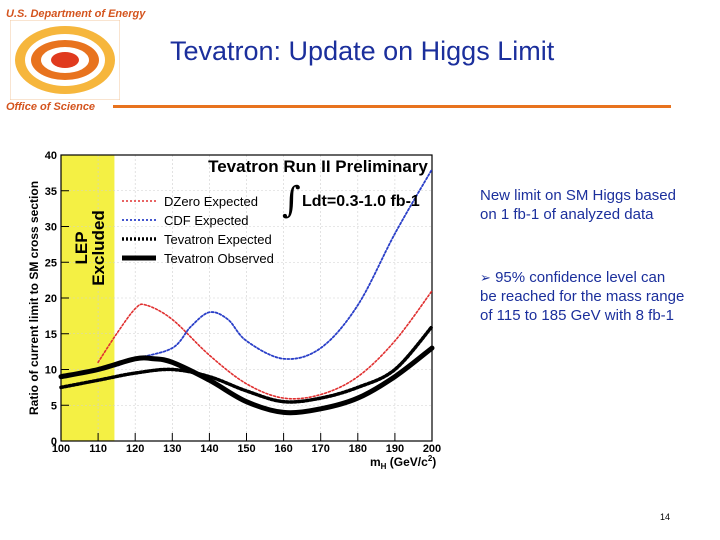 The image size is (720, 540). What do you see at coordinates (172, 449) in the screenshot?
I see `x-tick-label: 130` at bounding box center [172, 449].